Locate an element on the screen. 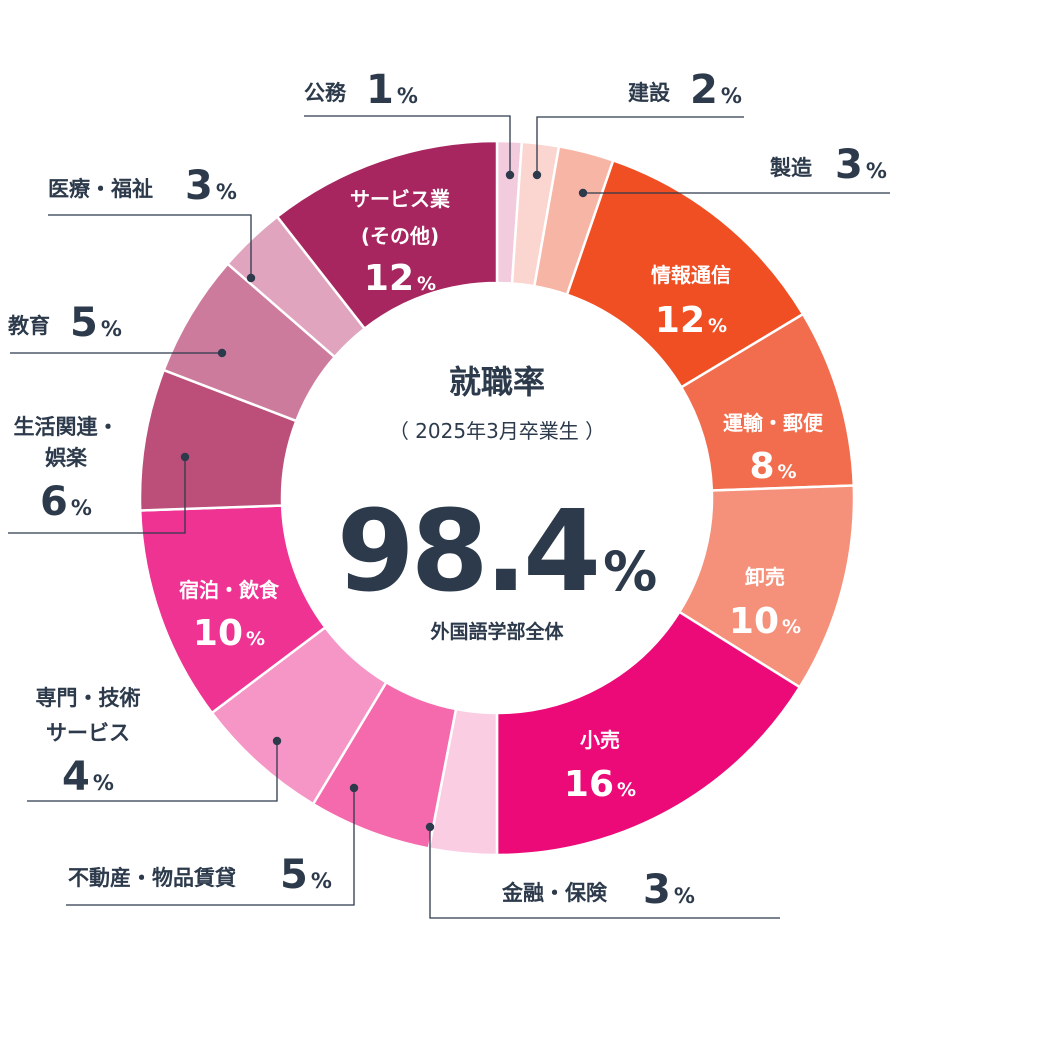  slice-2-value-number: 3 is located at coordinates (849, 165).